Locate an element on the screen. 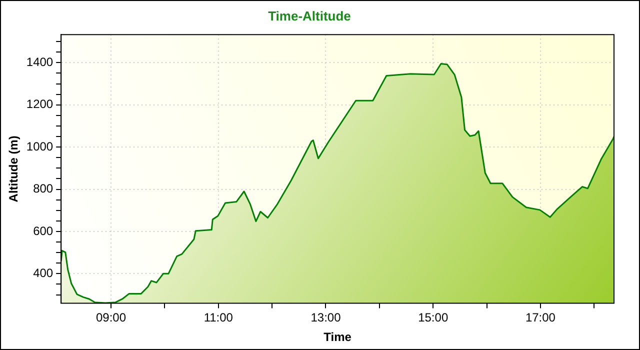 The width and height of the screenshot is (640, 350). x-axis-title: Time is located at coordinates (338, 337).